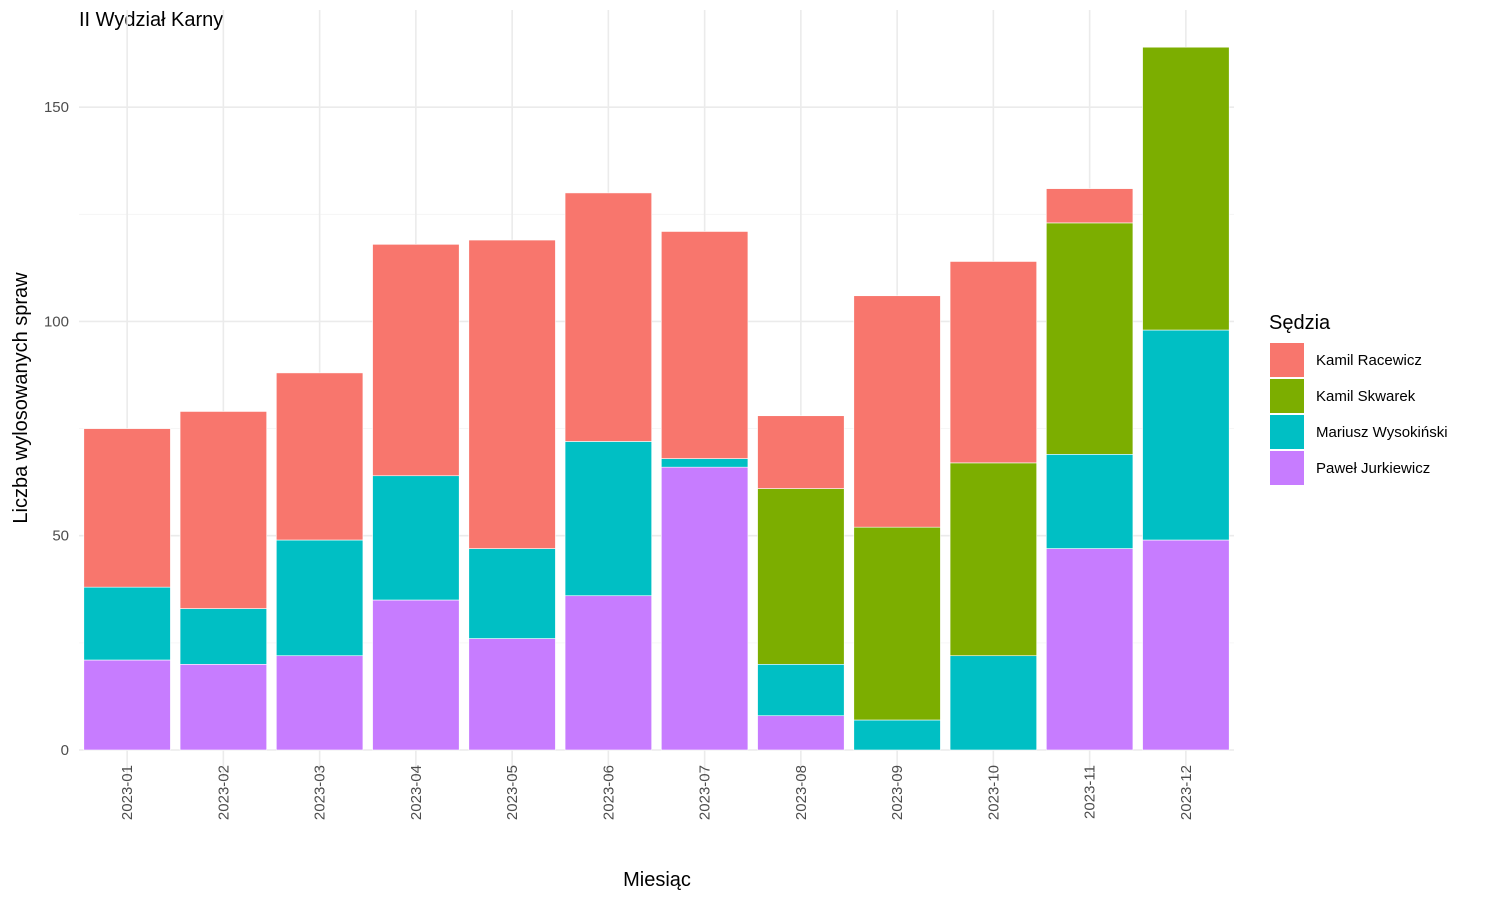 The width and height of the screenshot is (1500, 900). What do you see at coordinates (1186, 792) in the screenshot?
I see `x-tick-label: 2023-12` at bounding box center [1186, 792].